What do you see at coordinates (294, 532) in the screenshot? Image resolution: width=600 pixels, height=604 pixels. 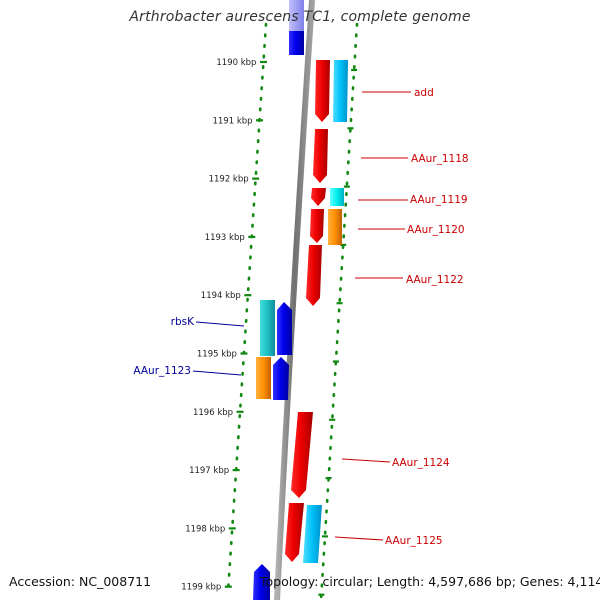 I see `gene-aaur-1125-arrow` at bounding box center [294, 532].